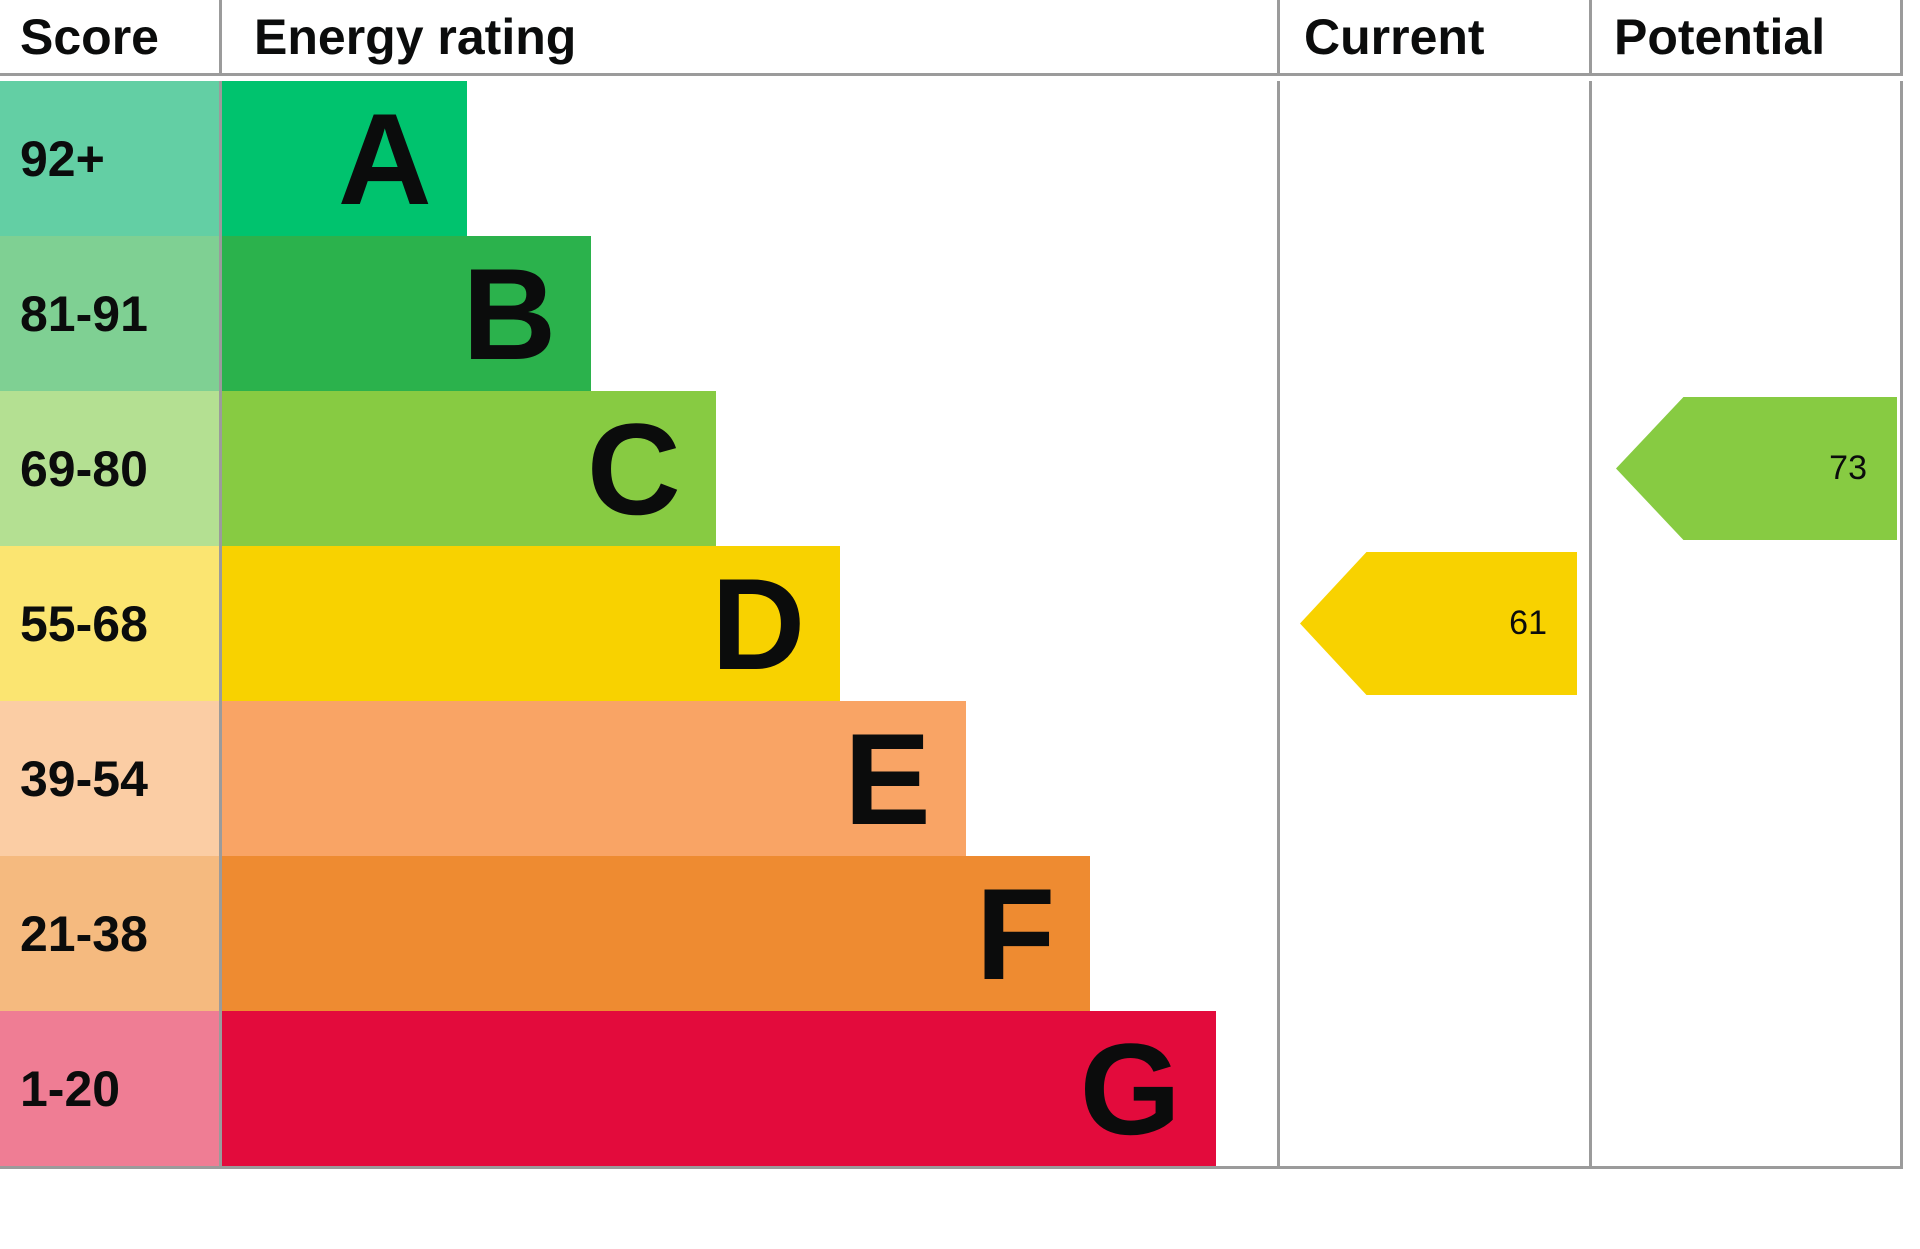  What do you see at coordinates (111, 36) in the screenshot?
I see `score-column-header: Score` at bounding box center [111, 36].